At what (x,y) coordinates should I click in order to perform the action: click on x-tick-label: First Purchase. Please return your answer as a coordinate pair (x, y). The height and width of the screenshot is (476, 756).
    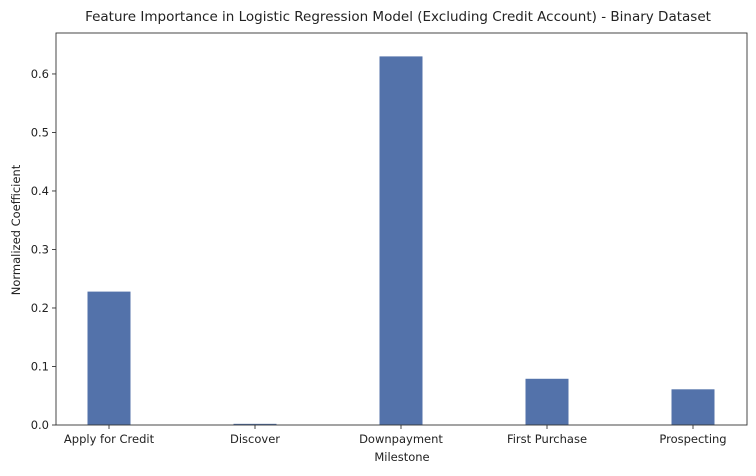
    Looking at the image, I should click on (547, 439).